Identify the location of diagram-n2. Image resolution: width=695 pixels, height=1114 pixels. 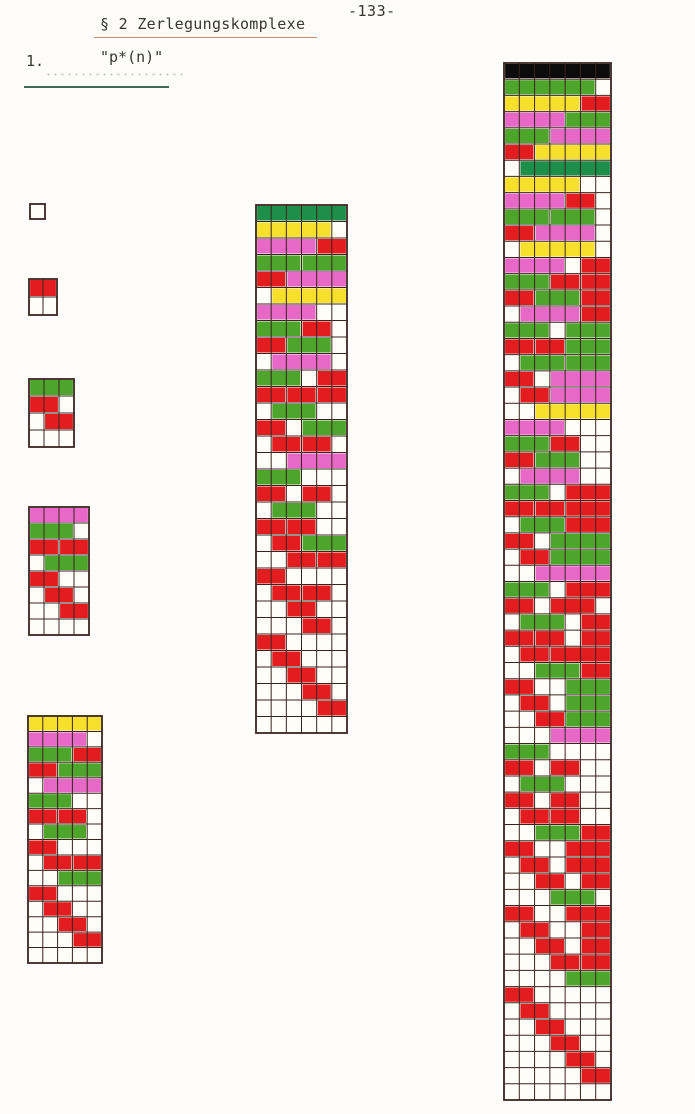
(43, 297).